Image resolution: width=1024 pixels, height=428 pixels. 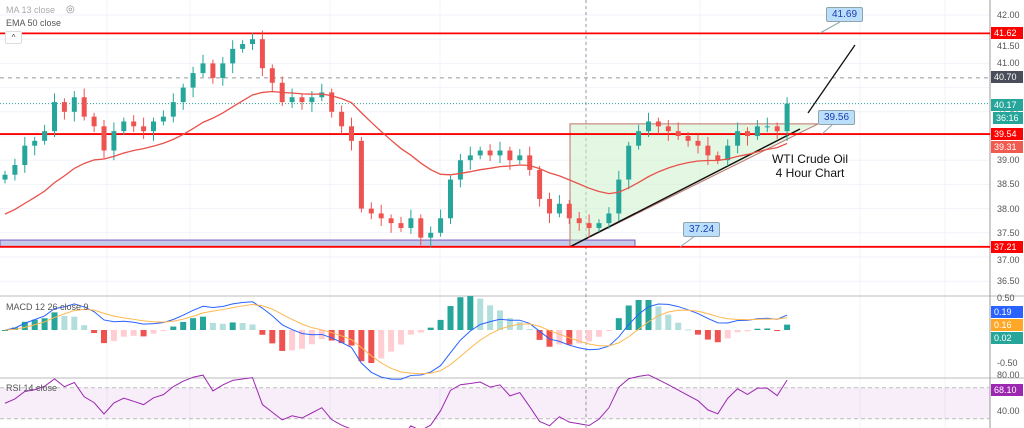 I want to click on price-badge-resistance: 41.62, so click(x=1007, y=33).